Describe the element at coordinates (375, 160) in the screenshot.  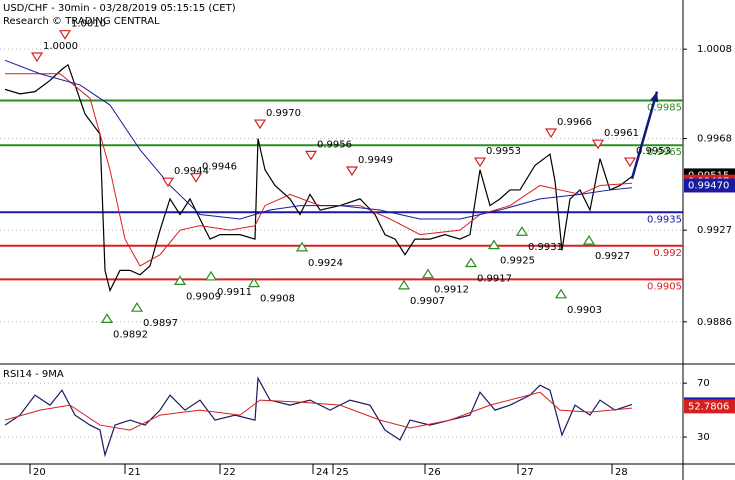
I see `high-label: 0.9949` at that location.